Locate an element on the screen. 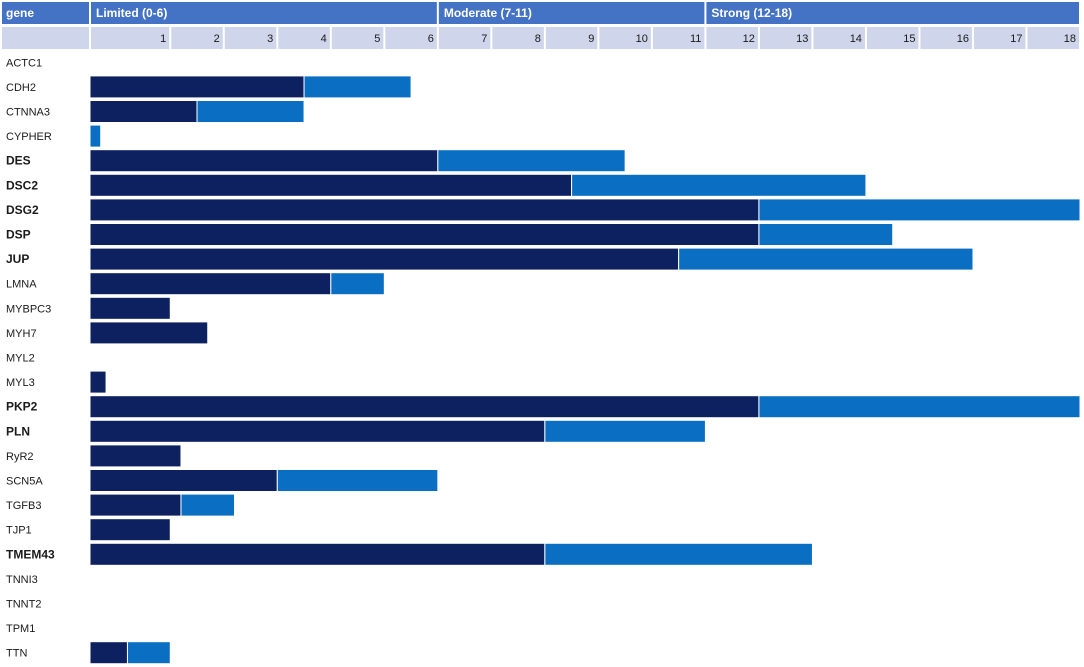 This screenshot has height=667, width=1084. x-tick-label-16: 16 is located at coordinates (963, 39).